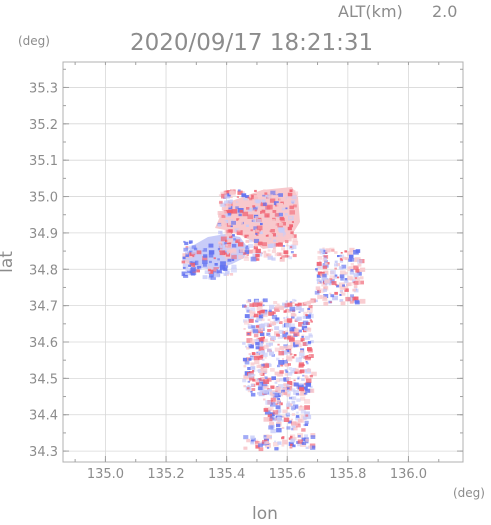  What do you see at coordinates (287, 474) in the screenshot?
I see `x-tick-label: 135.6` at bounding box center [287, 474].